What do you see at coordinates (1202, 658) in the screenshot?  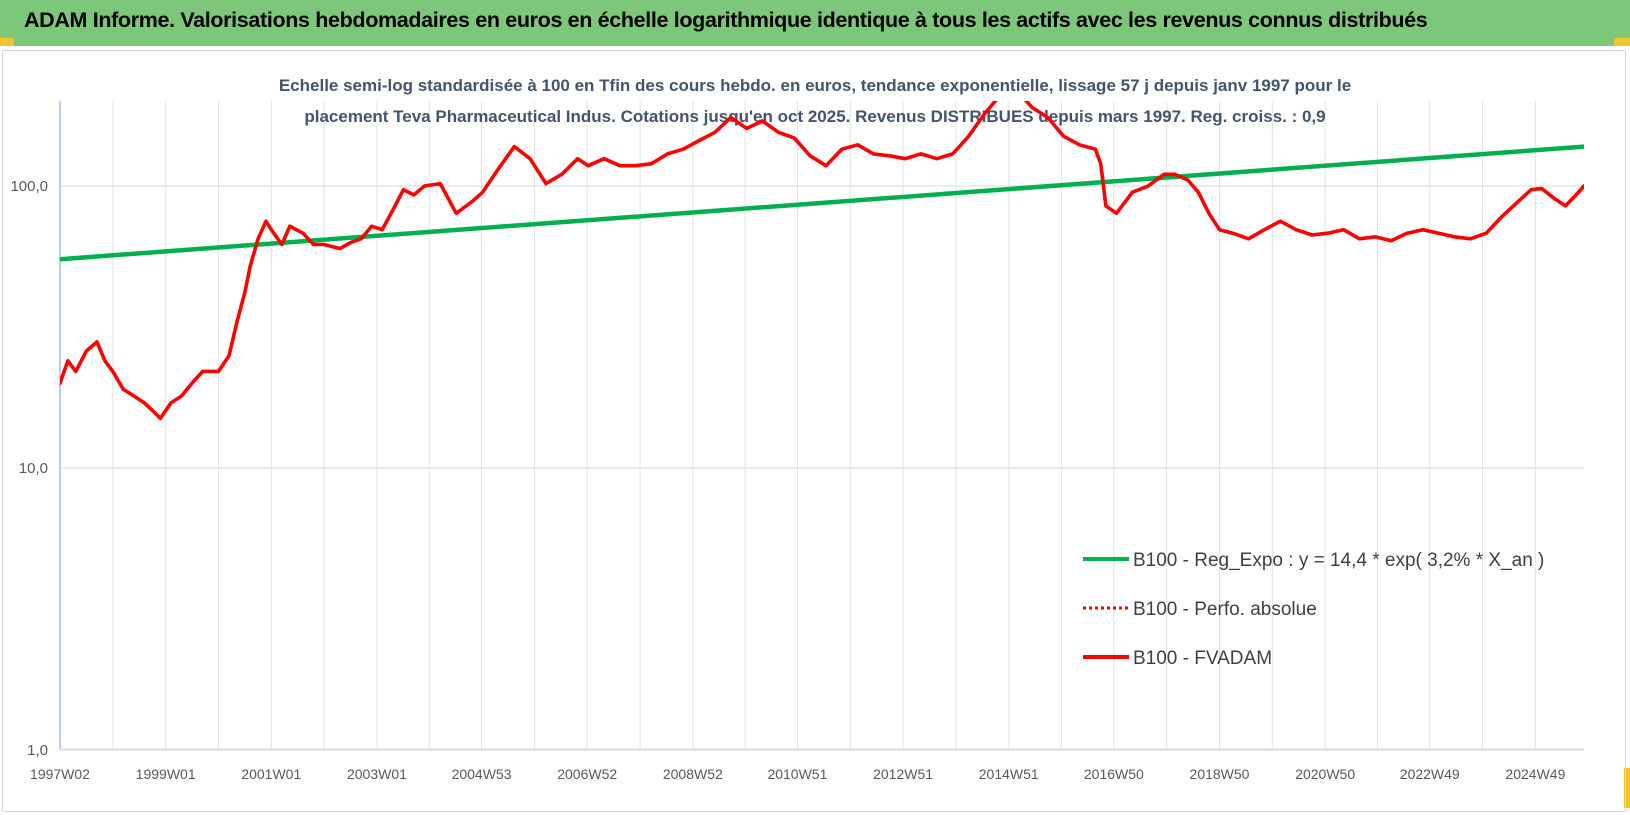 I see `legend-label-2: B100 - FVADAM` at bounding box center [1202, 658].